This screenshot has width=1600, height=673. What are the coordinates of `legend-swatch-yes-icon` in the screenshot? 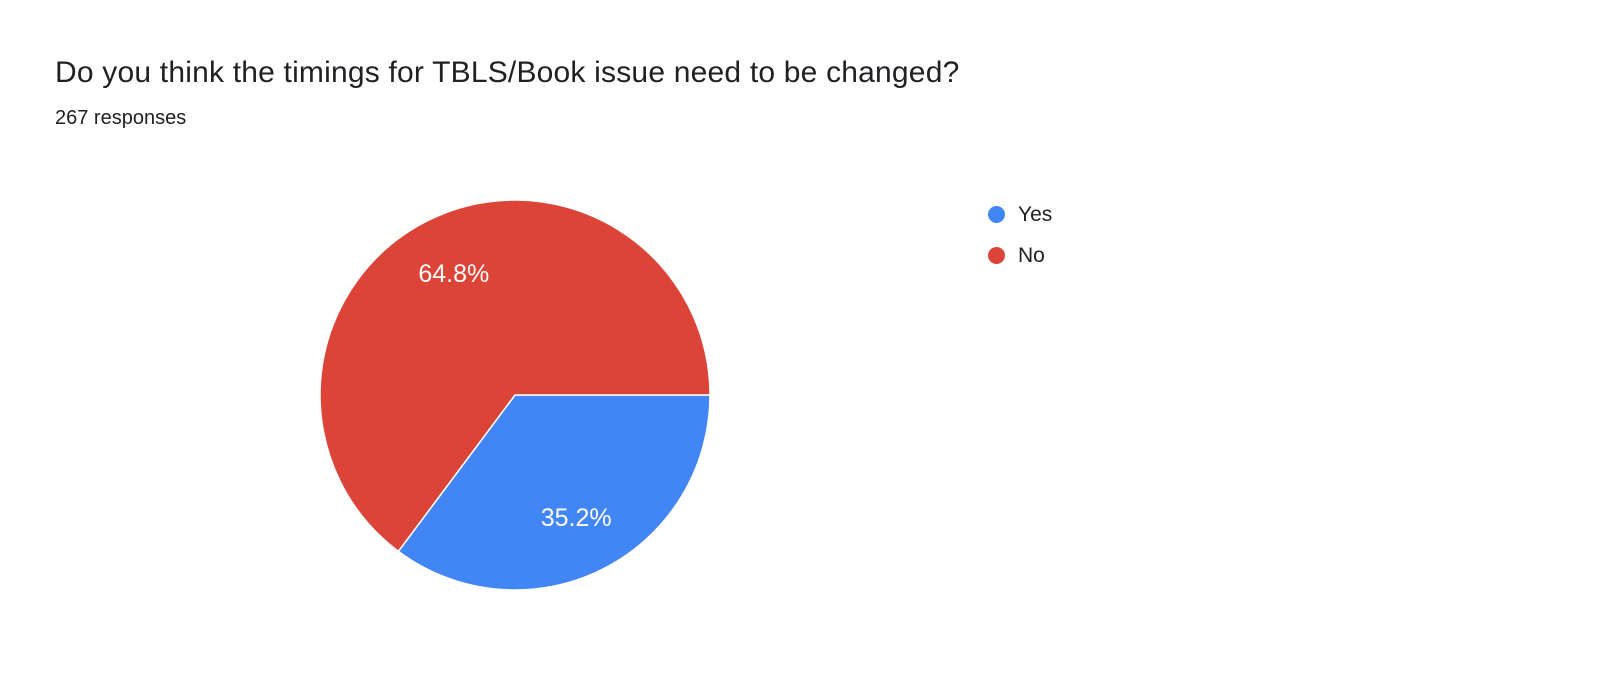 It's located at (996, 214).